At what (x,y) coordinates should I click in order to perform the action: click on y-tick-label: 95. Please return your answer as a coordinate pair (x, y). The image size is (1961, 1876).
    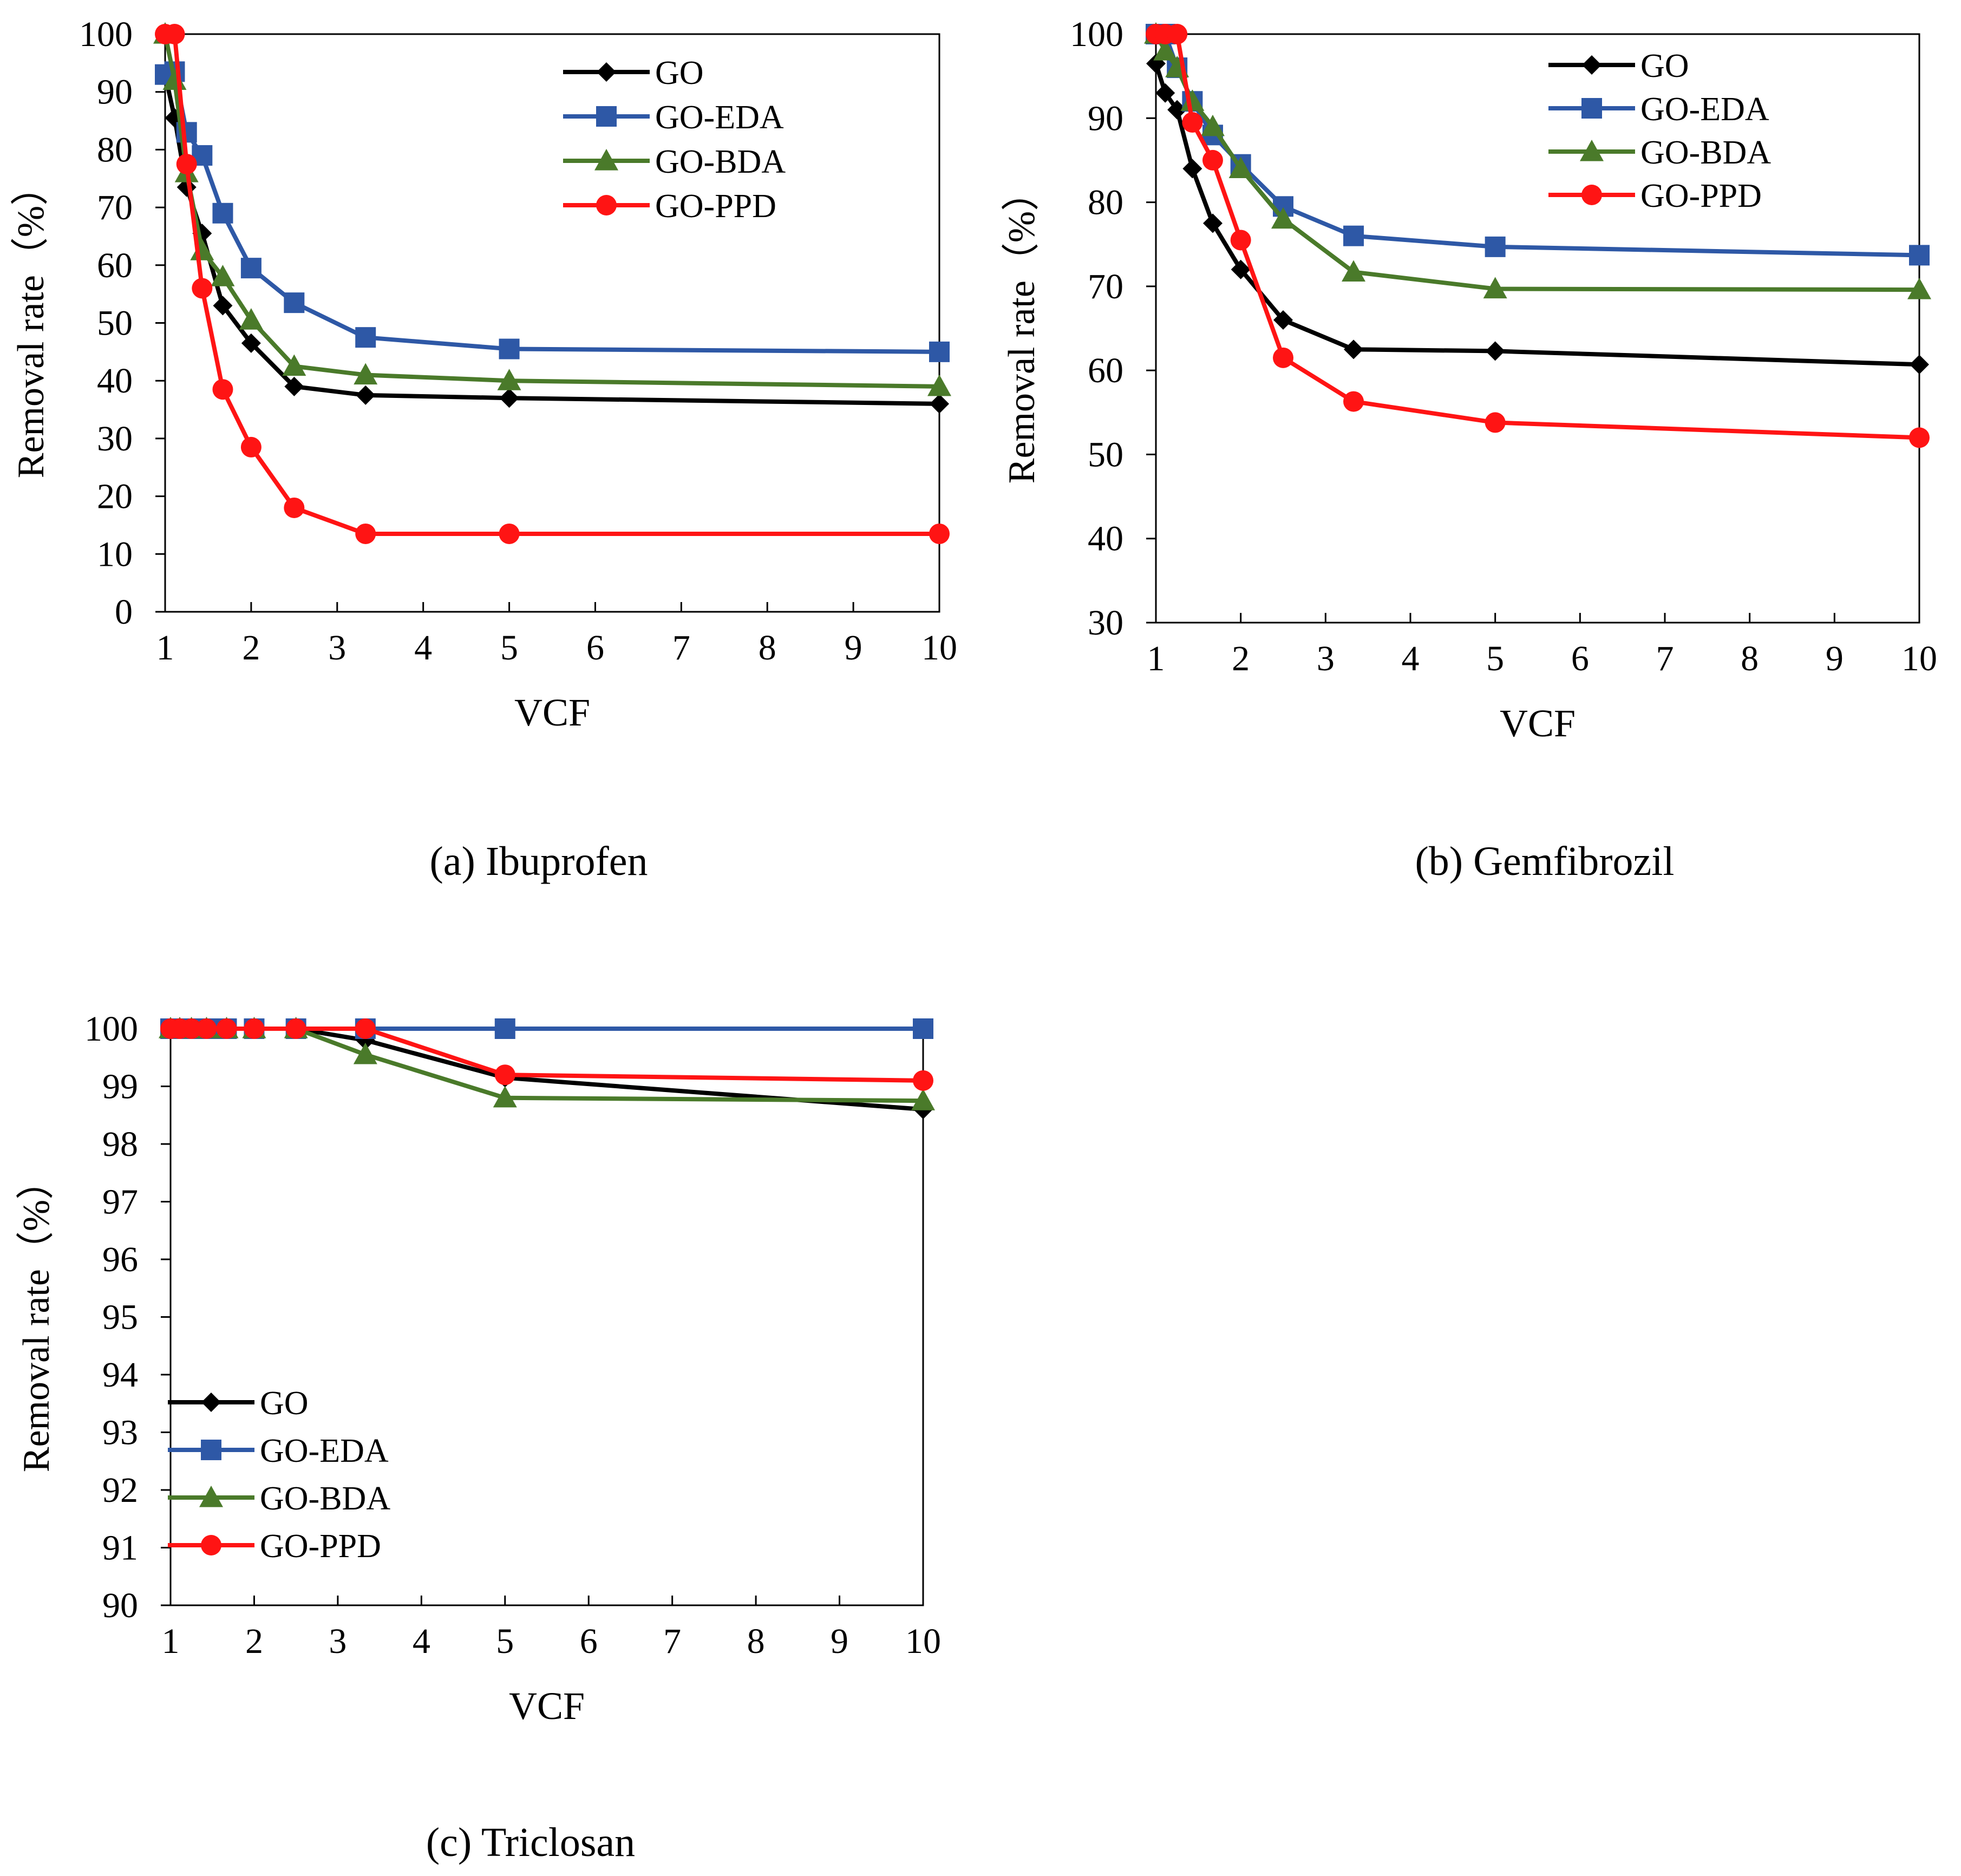
    Looking at the image, I should click on (120, 1318).